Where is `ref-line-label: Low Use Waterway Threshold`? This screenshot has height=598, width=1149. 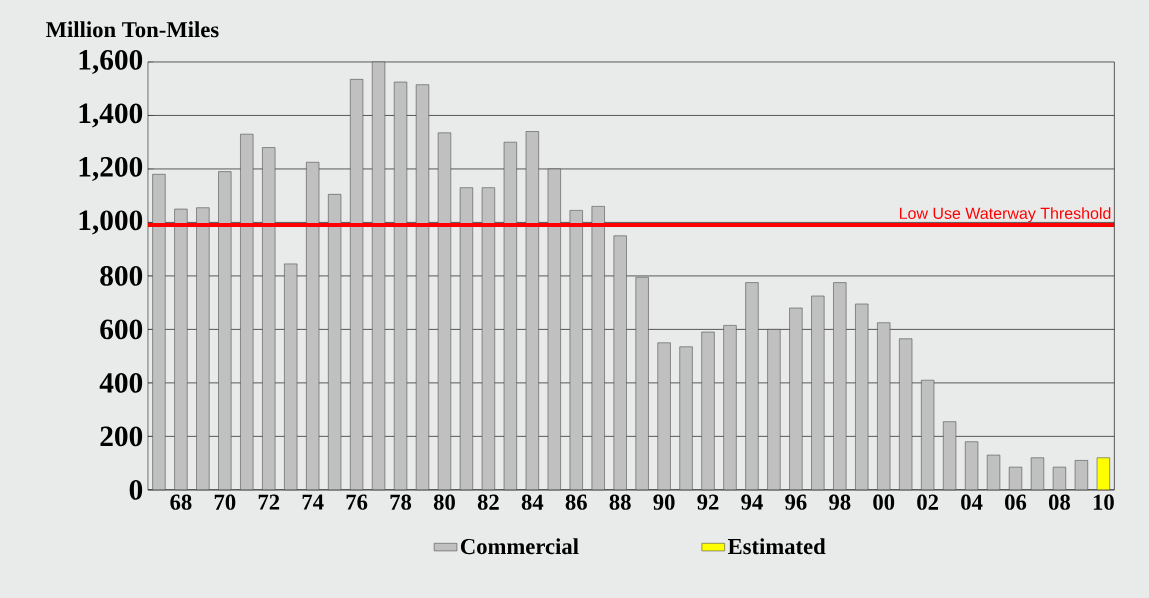 ref-line-label: Low Use Waterway Threshold is located at coordinates (1005, 214).